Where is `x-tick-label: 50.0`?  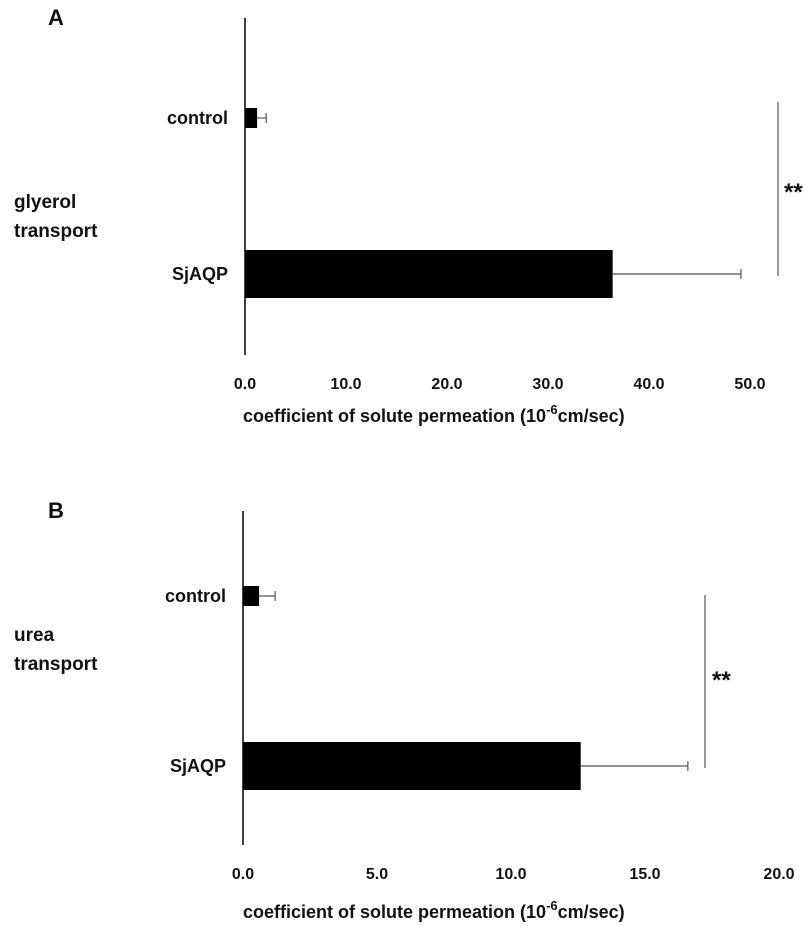
x-tick-label: 50.0 is located at coordinates (749, 384).